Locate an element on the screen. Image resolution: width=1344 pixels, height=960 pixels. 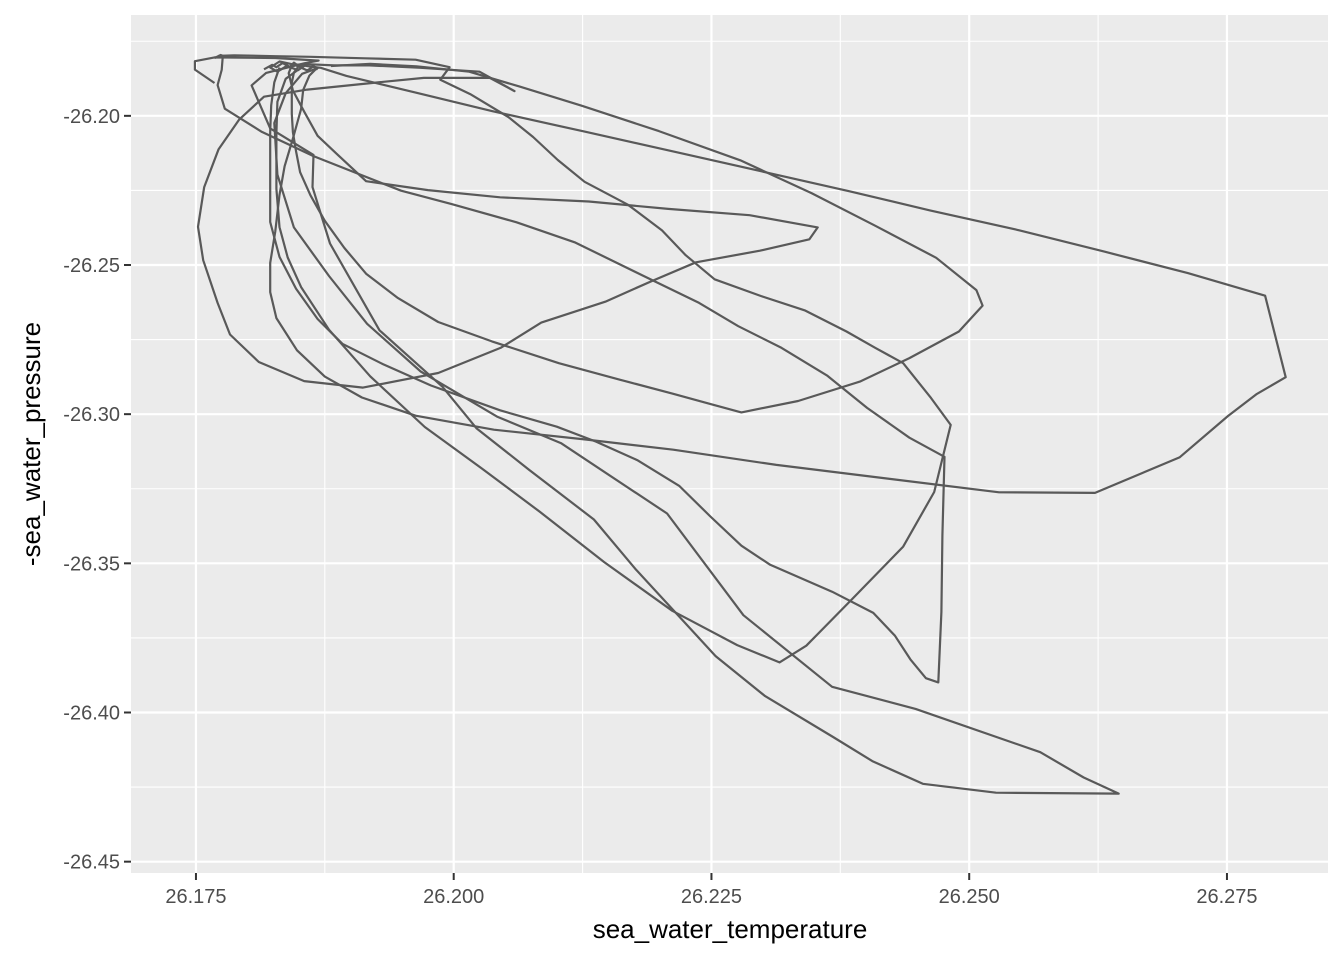
y-axis: -26.45 -26.40 -26.35 -26.30 -26.25 -26.20 is located at coordinates (97, 490).